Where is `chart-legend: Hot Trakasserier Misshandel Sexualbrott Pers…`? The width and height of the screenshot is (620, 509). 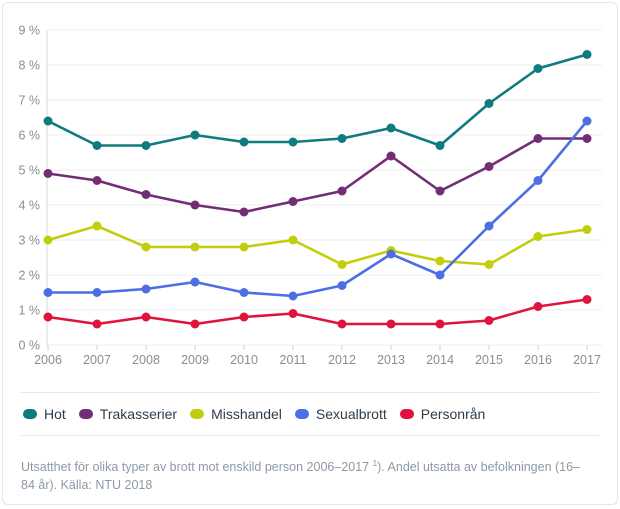
chart-legend: Hot Trakasserier Misshandel Sexualbrott Pers… is located at coordinates (310, 414).